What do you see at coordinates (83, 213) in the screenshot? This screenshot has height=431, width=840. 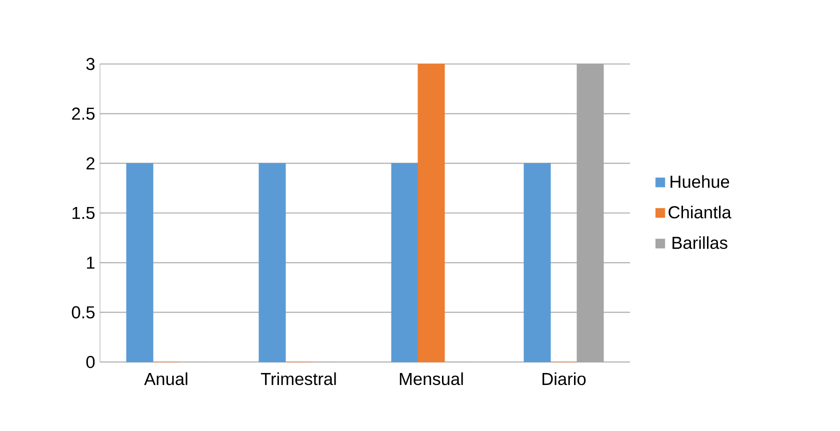 I see `y-tick-label: 1.5` at bounding box center [83, 213].